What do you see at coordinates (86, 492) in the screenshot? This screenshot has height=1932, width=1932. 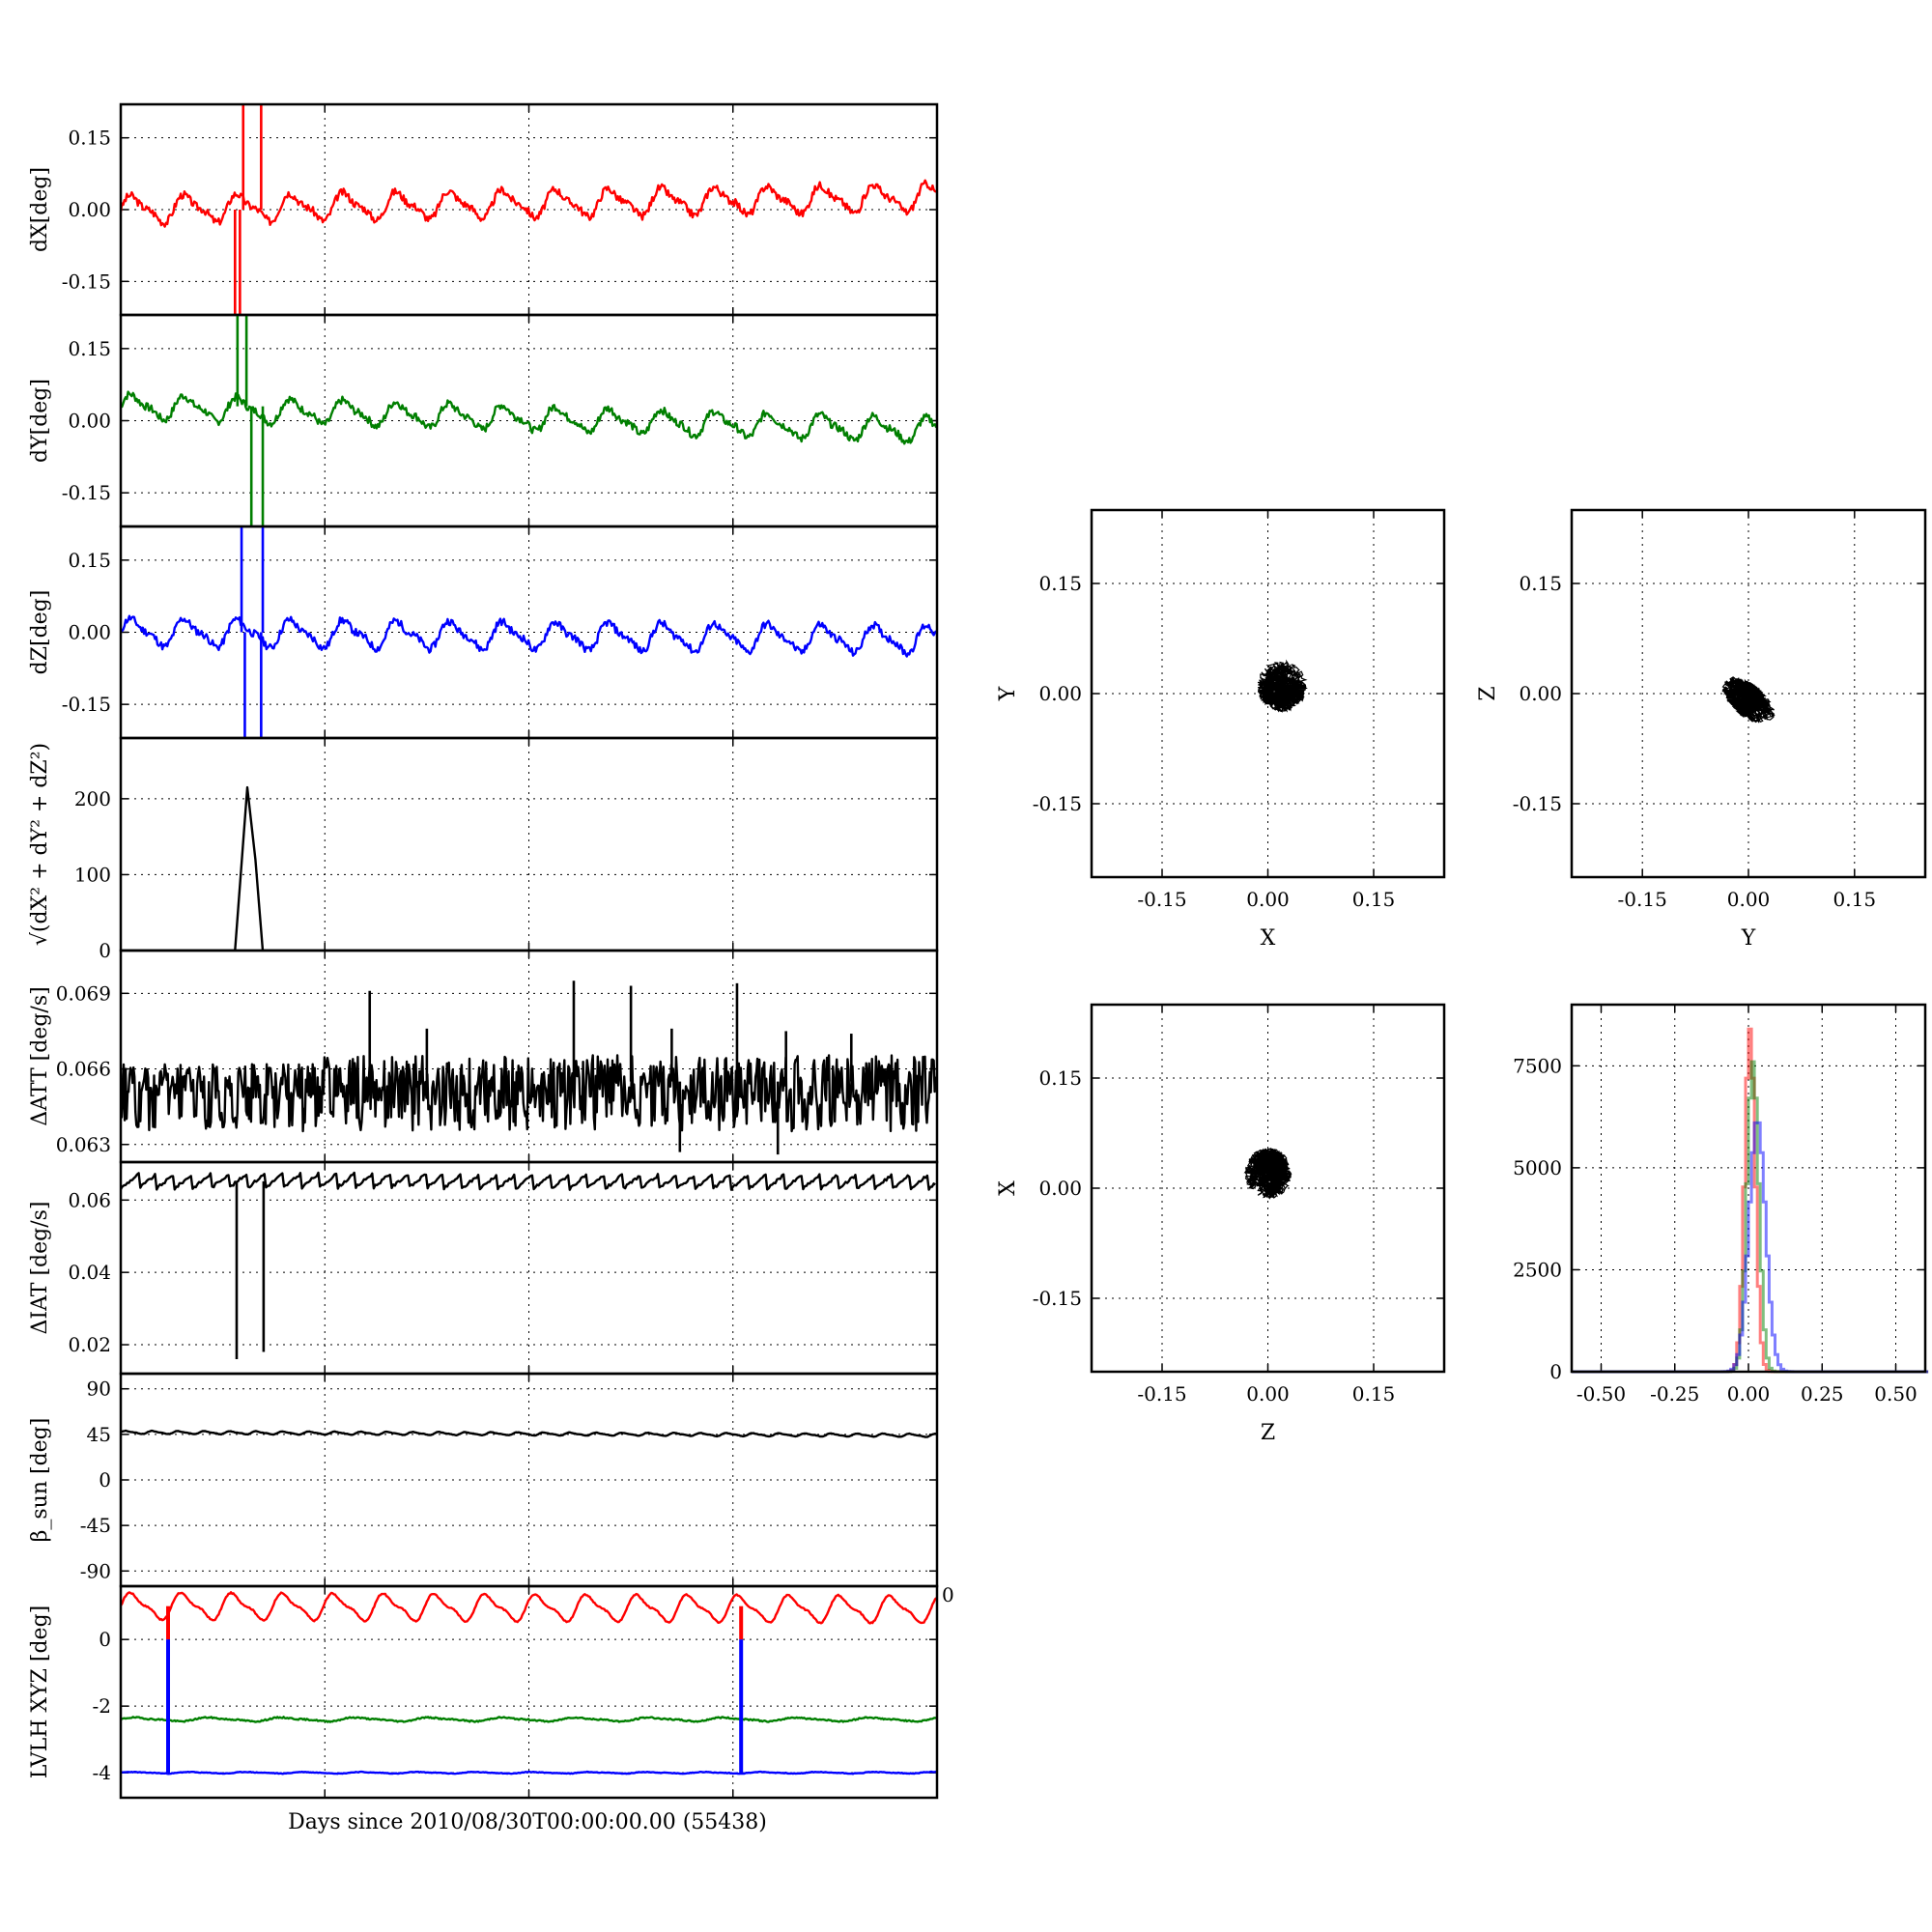 I see `dy-panel-ytick-label-2: -0.15` at bounding box center [86, 492].